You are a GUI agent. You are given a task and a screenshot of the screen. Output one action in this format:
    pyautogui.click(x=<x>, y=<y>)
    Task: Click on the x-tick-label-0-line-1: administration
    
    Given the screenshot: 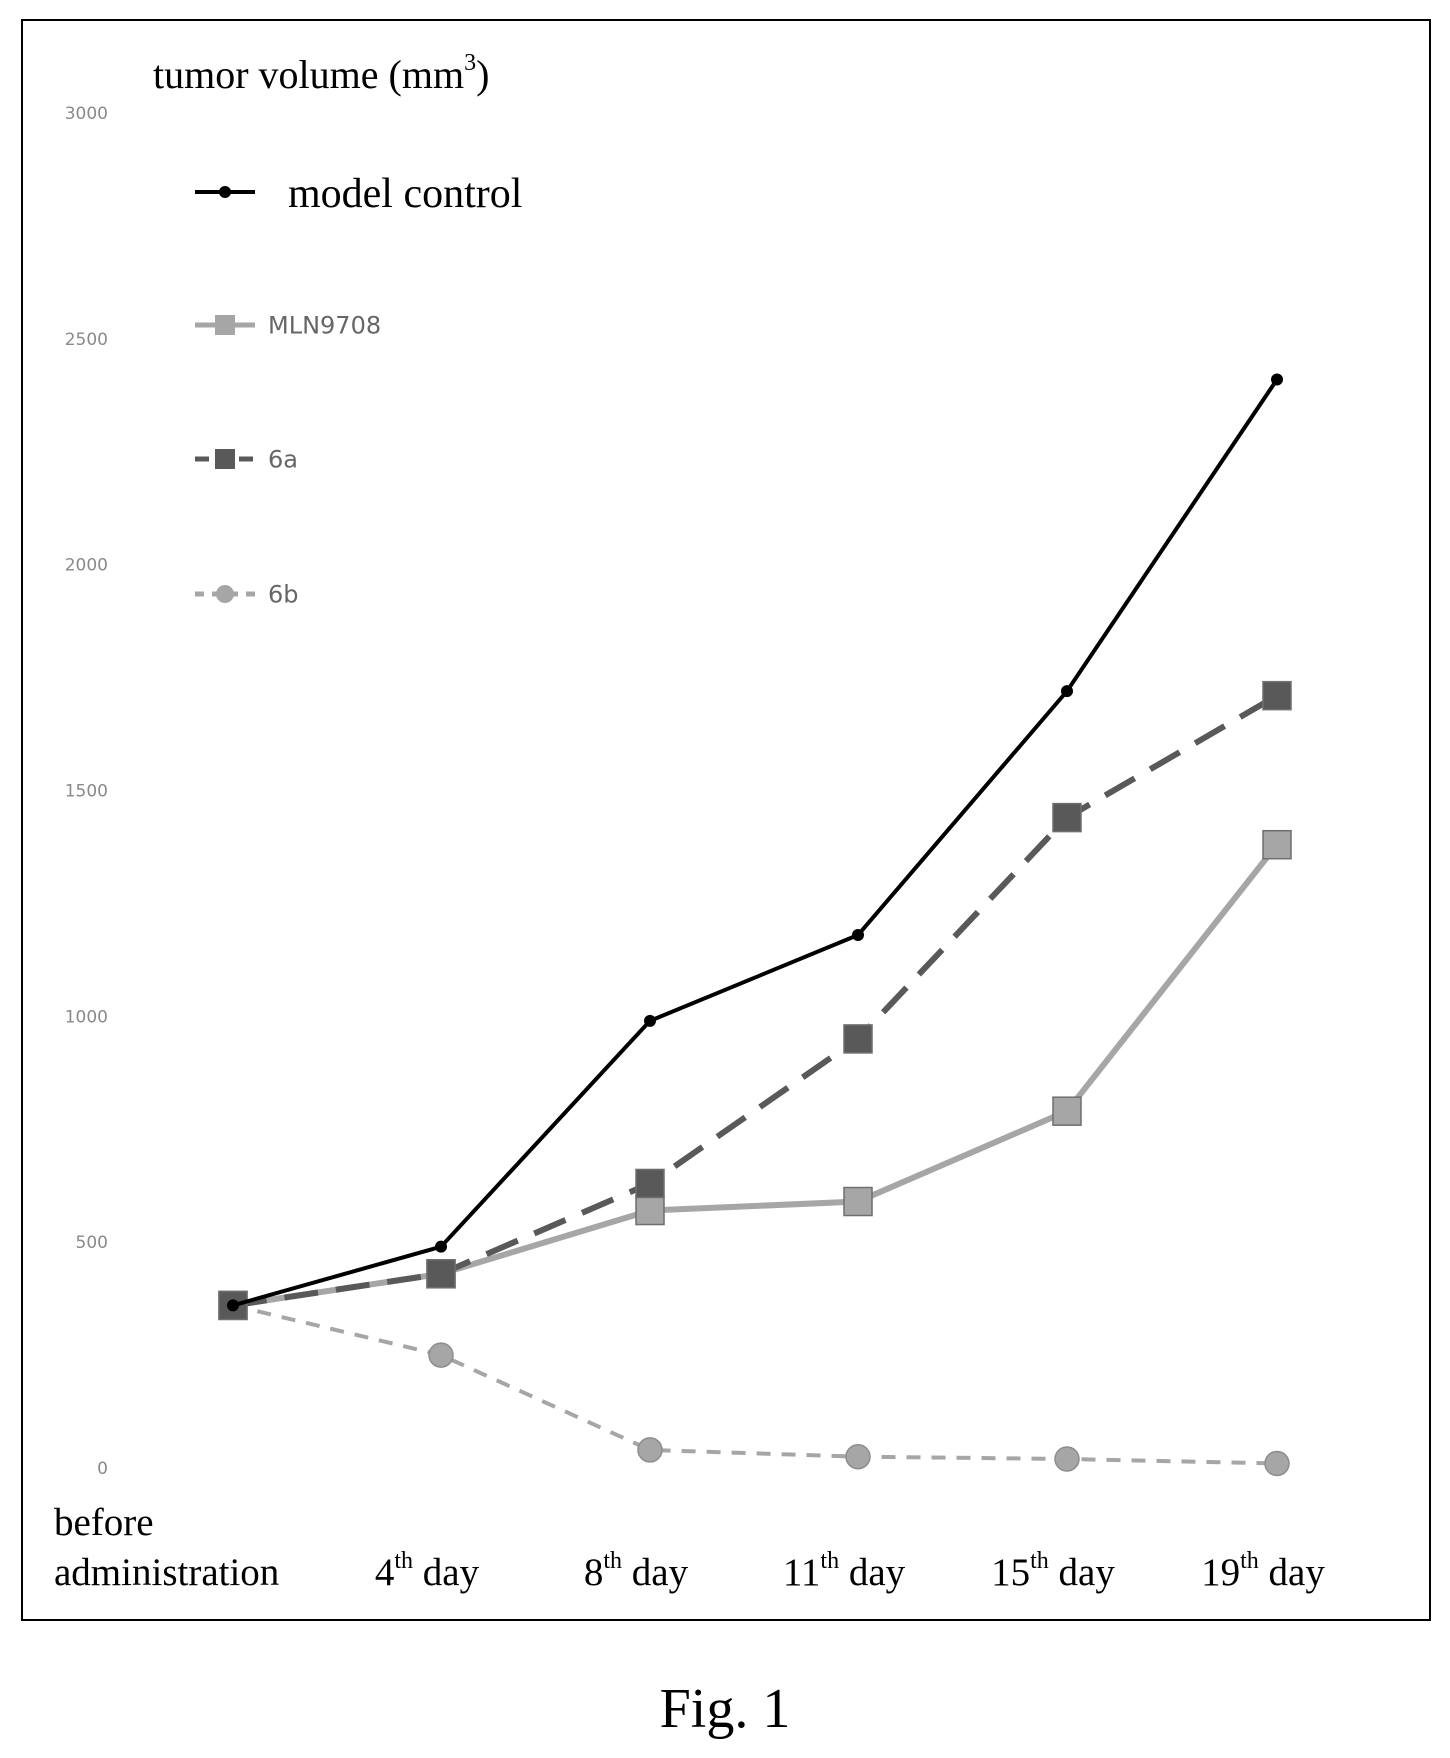 What is the action you would take?
    pyautogui.click(x=166, y=1572)
    